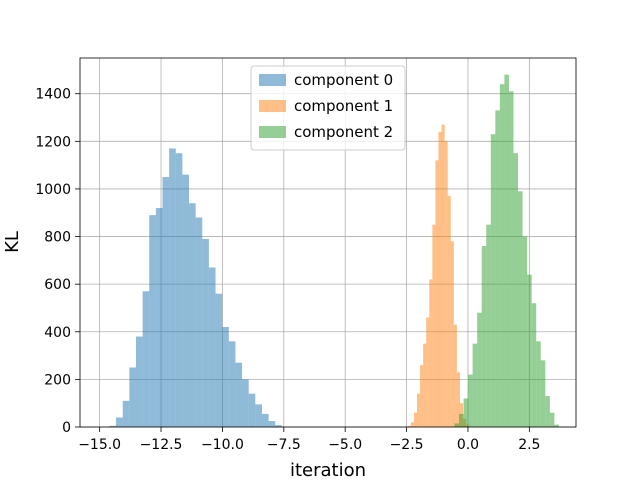 This screenshot has height=480, width=640. Describe the element at coordinates (284, 445) in the screenshot. I see `x-tick-label: −7.5` at that location.